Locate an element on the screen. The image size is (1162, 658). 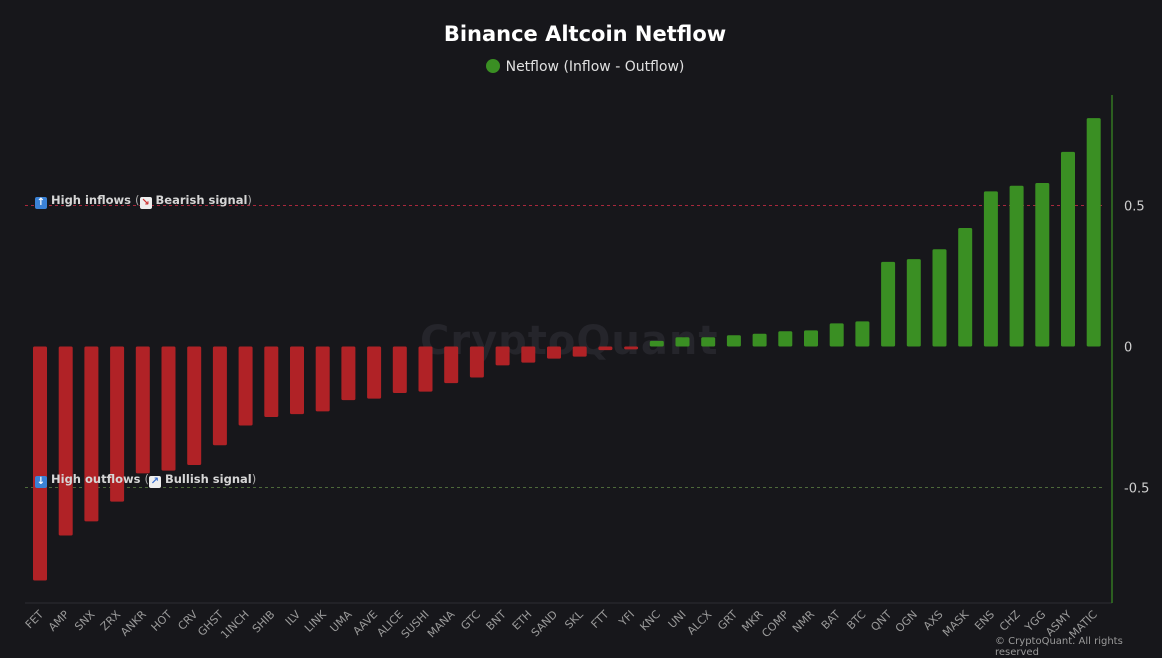
chart-down-icon: ↘ is located at coordinates (145, 203).